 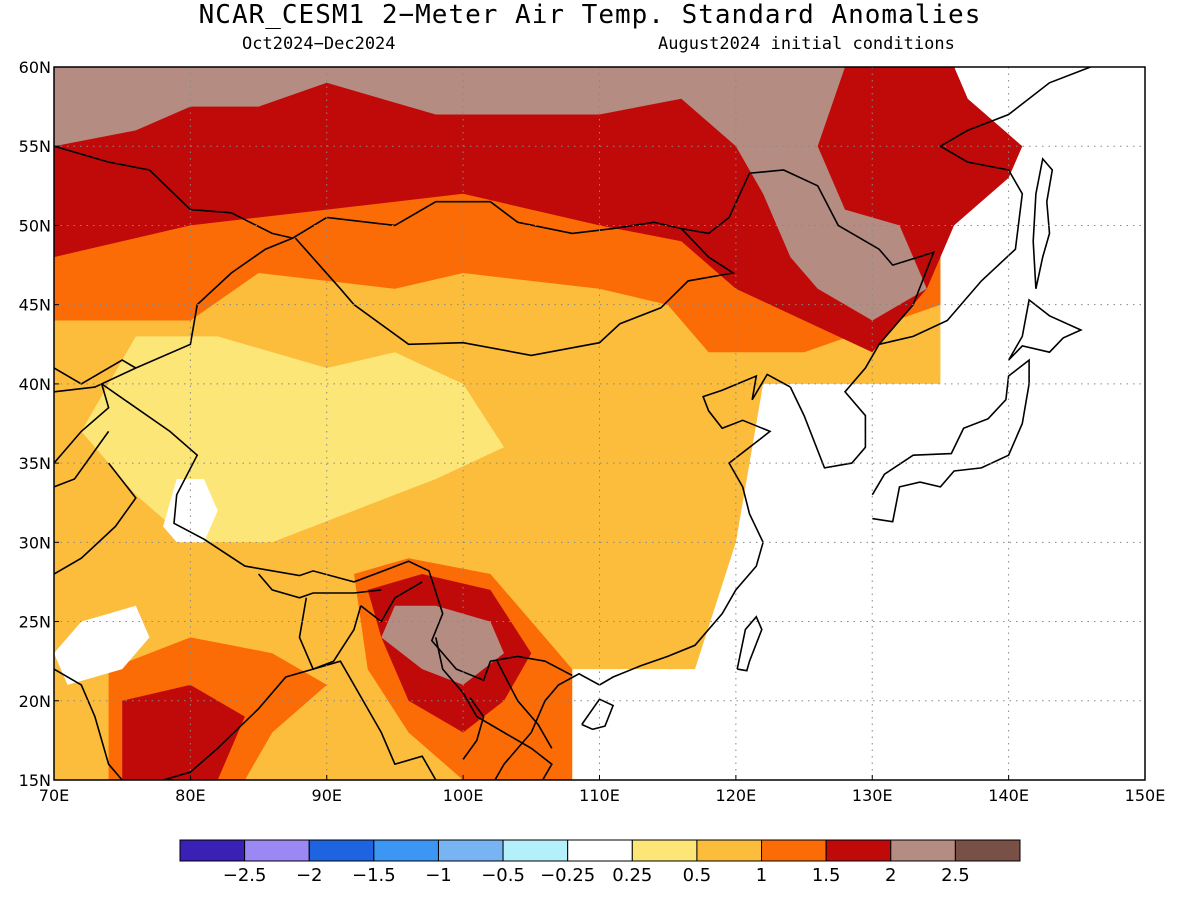 I want to click on x-tick-label: 130E, so click(x=872, y=795).